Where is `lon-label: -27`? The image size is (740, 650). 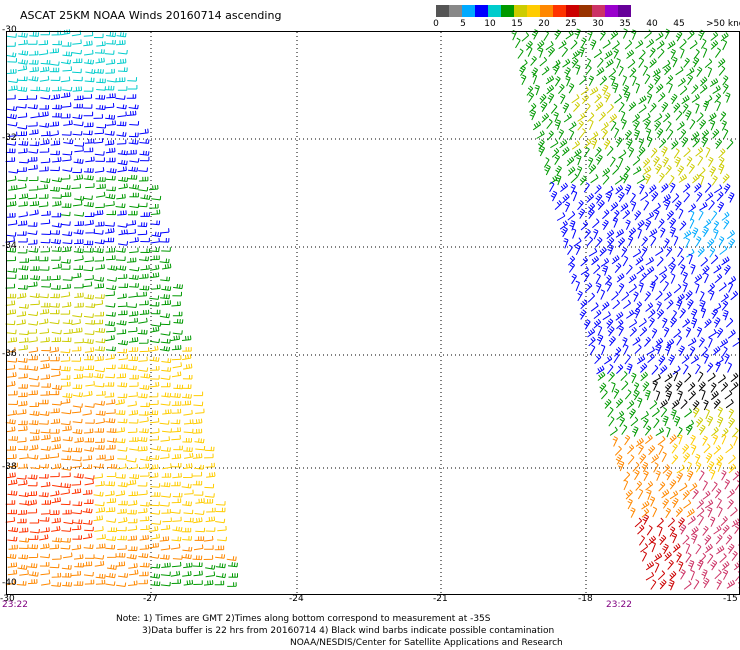 lon-label: -27 is located at coordinates (150, 599).